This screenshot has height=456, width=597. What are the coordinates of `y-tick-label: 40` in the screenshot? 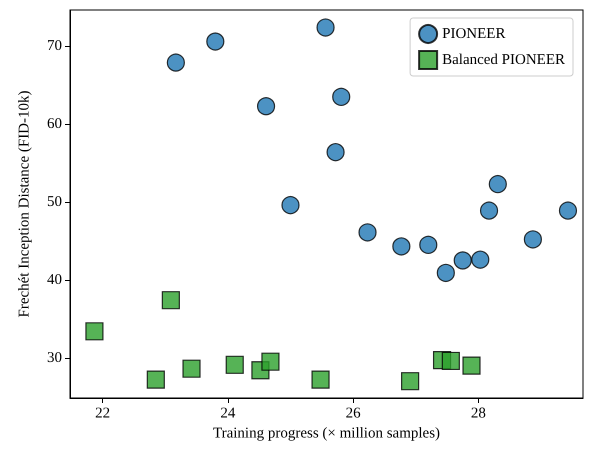 It's located at (54, 280).